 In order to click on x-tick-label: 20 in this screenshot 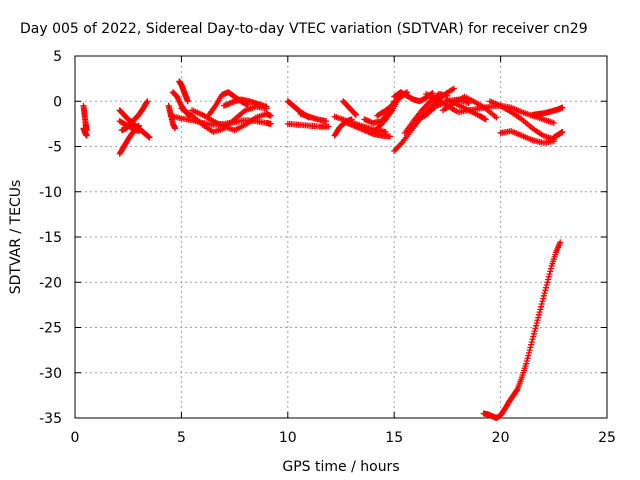, I will do `click(501, 438)`.